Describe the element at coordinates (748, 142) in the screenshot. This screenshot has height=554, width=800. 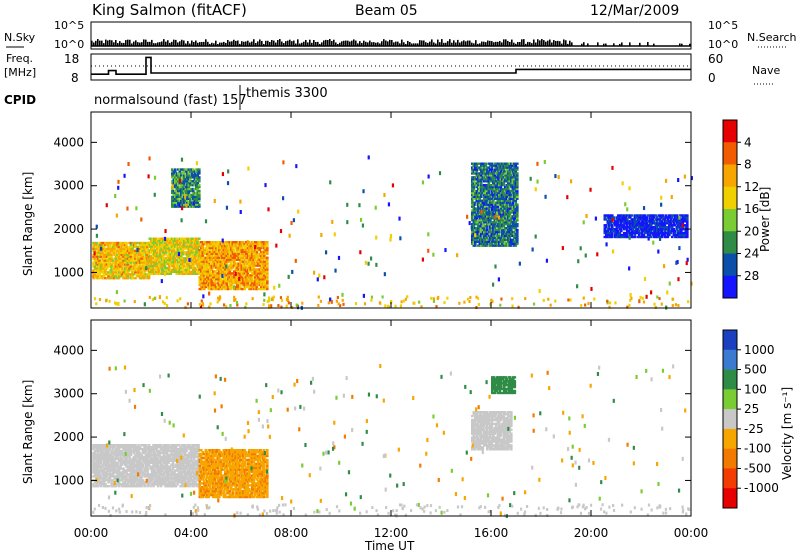
I see `colorbar-tick-label: 4` at that location.